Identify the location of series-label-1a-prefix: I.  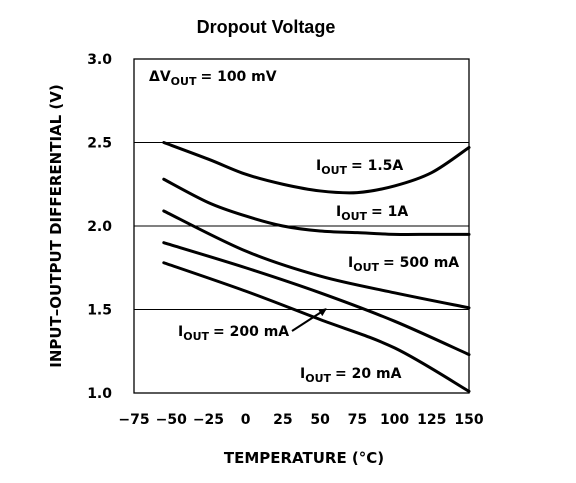
(338, 212).